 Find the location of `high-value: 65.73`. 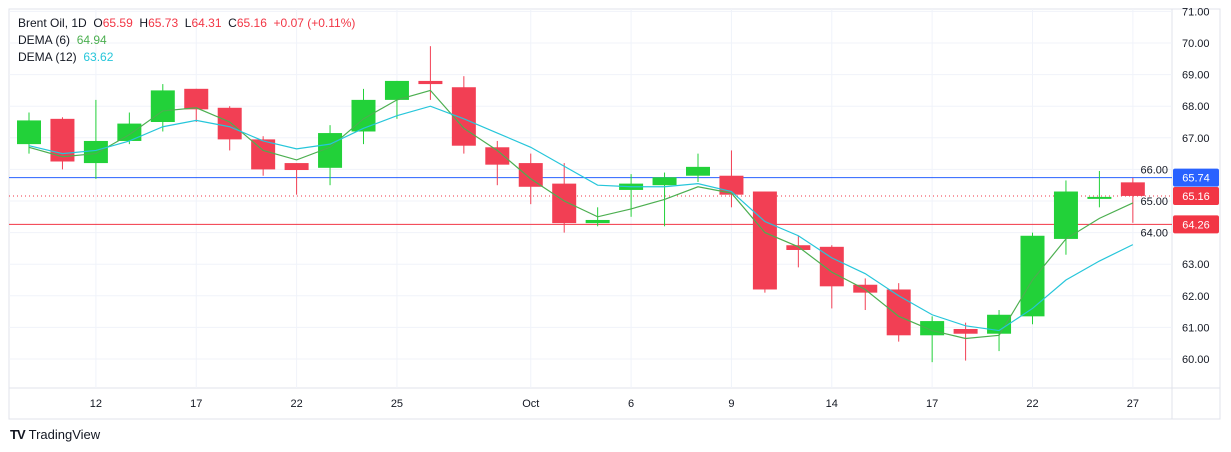

high-value: 65.73 is located at coordinates (163, 23).